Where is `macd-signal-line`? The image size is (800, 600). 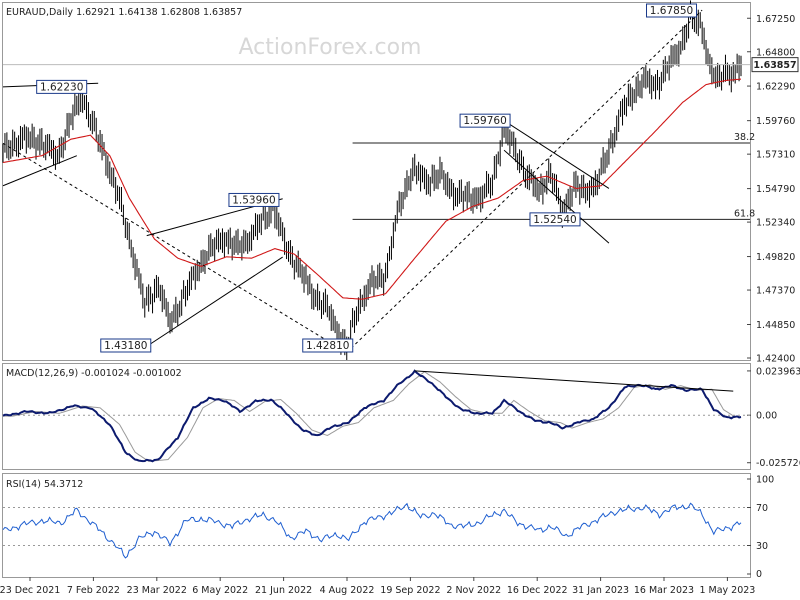
macd-signal-line is located at coordinates (372, 416).